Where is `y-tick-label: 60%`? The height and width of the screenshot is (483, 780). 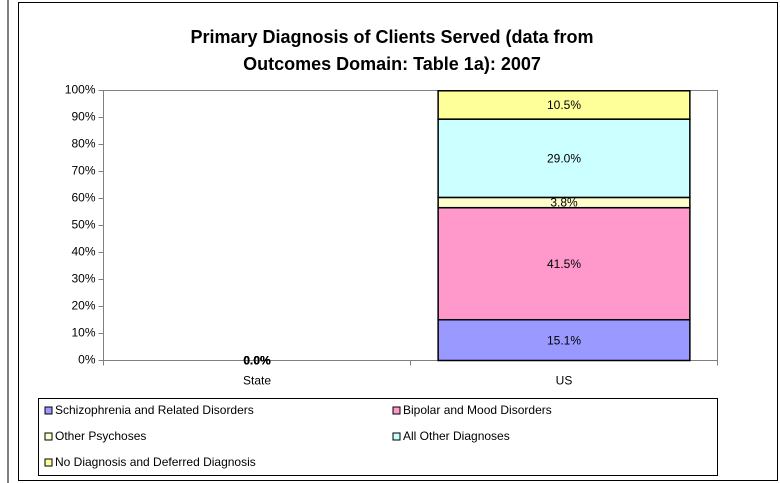
y-tick-label: 60% is located at coordinates (83, 198).